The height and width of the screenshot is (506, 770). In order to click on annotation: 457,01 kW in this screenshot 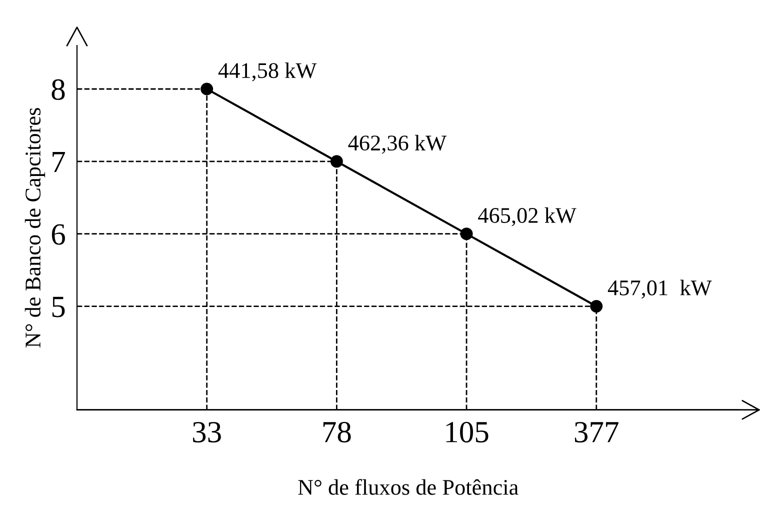, I will do `click(660, 289)`.